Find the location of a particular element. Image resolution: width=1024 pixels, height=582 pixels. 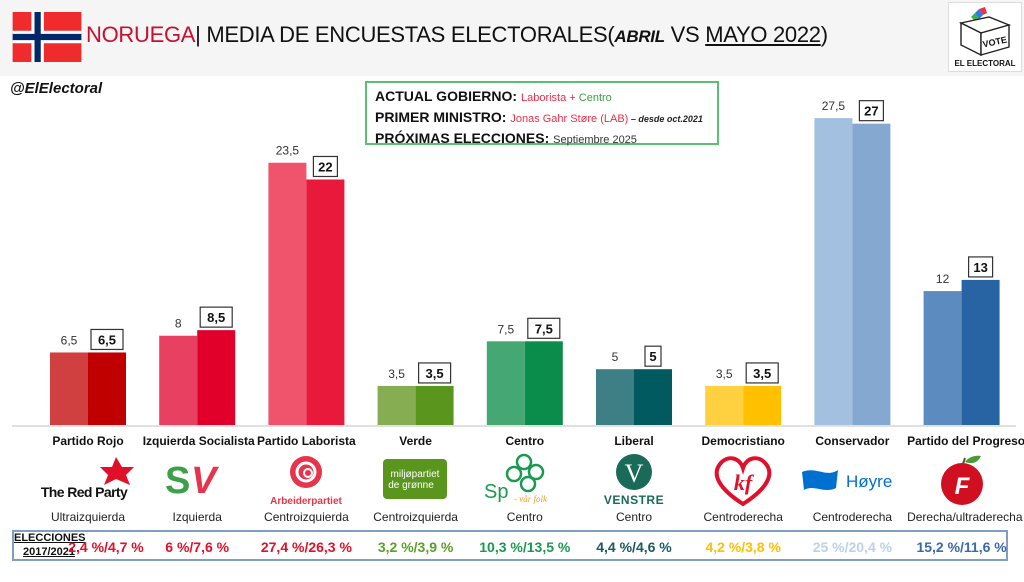

title-abril: ABRIL is located at coordinates (639, 36).